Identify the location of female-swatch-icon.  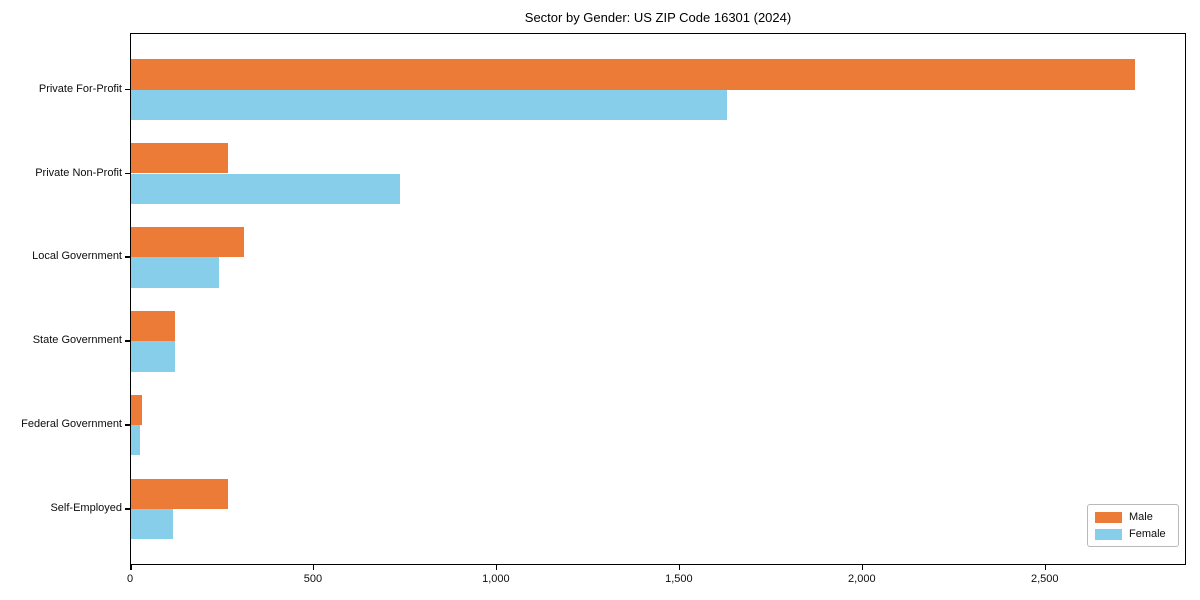
(1108, 534).